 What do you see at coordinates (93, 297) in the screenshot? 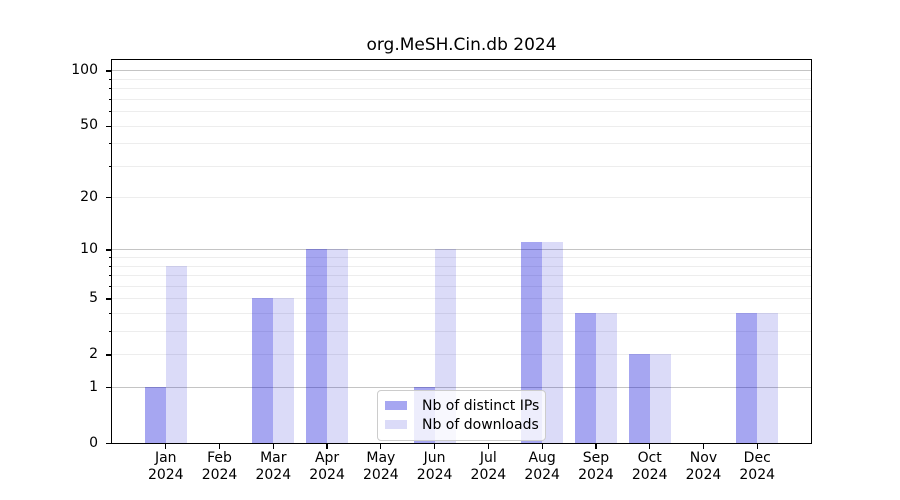
I see `y-tick-label: 5` at bounding box center [93, 297].